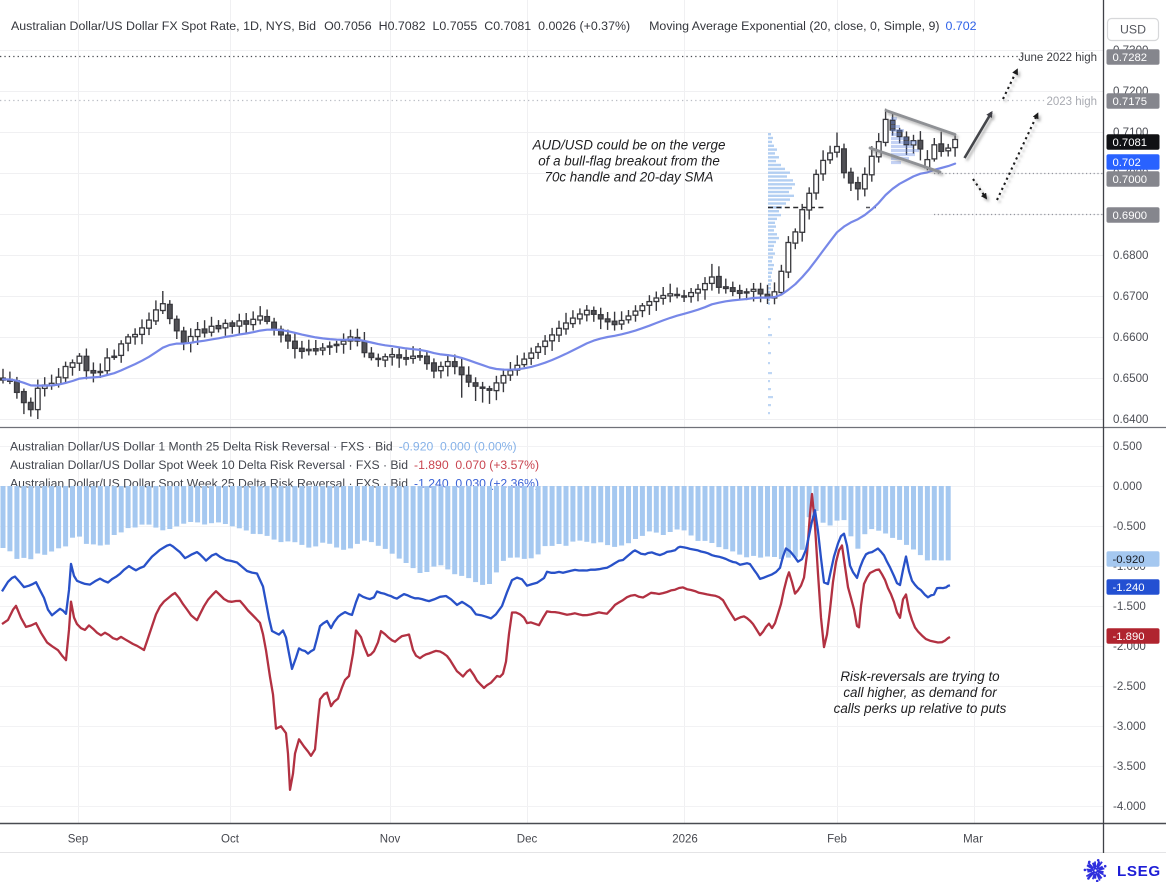 The width and height of the screenshot is (1166, 887). Describe the element at coordinates (1129, 686) in the screenshot. I see `svg-text: -2.500` at that location.